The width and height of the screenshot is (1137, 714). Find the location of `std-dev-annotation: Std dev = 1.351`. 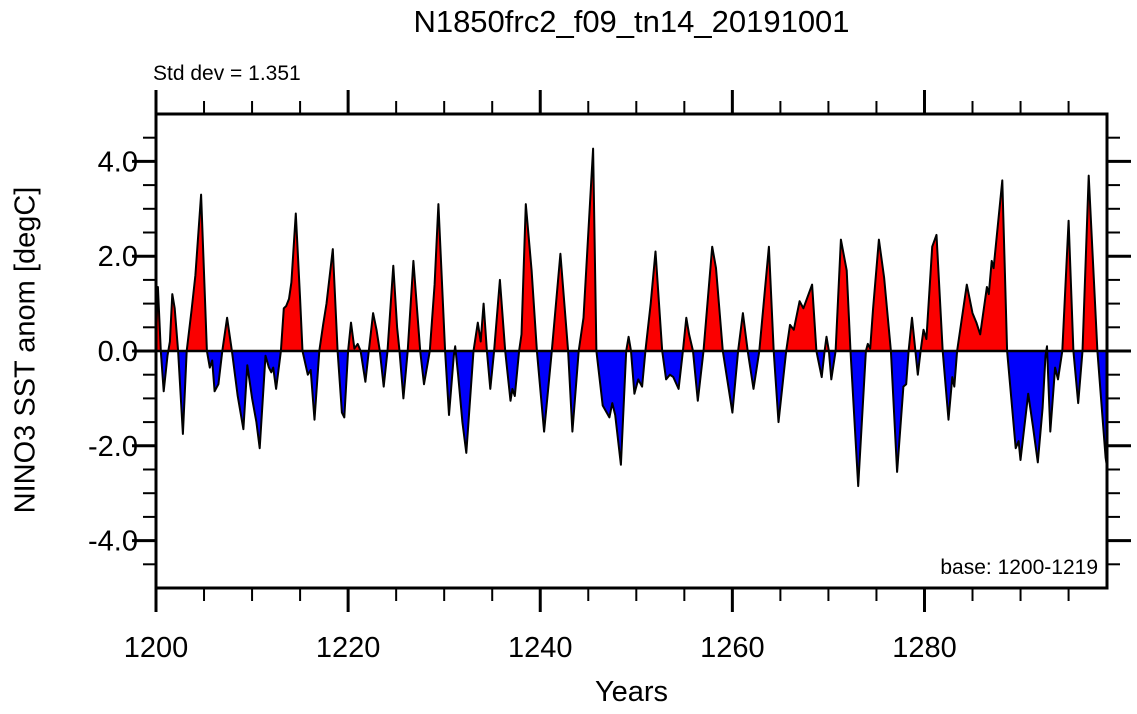

std-dev-annotation: Std dev = 1.351 is located at coordinates (227, 73).